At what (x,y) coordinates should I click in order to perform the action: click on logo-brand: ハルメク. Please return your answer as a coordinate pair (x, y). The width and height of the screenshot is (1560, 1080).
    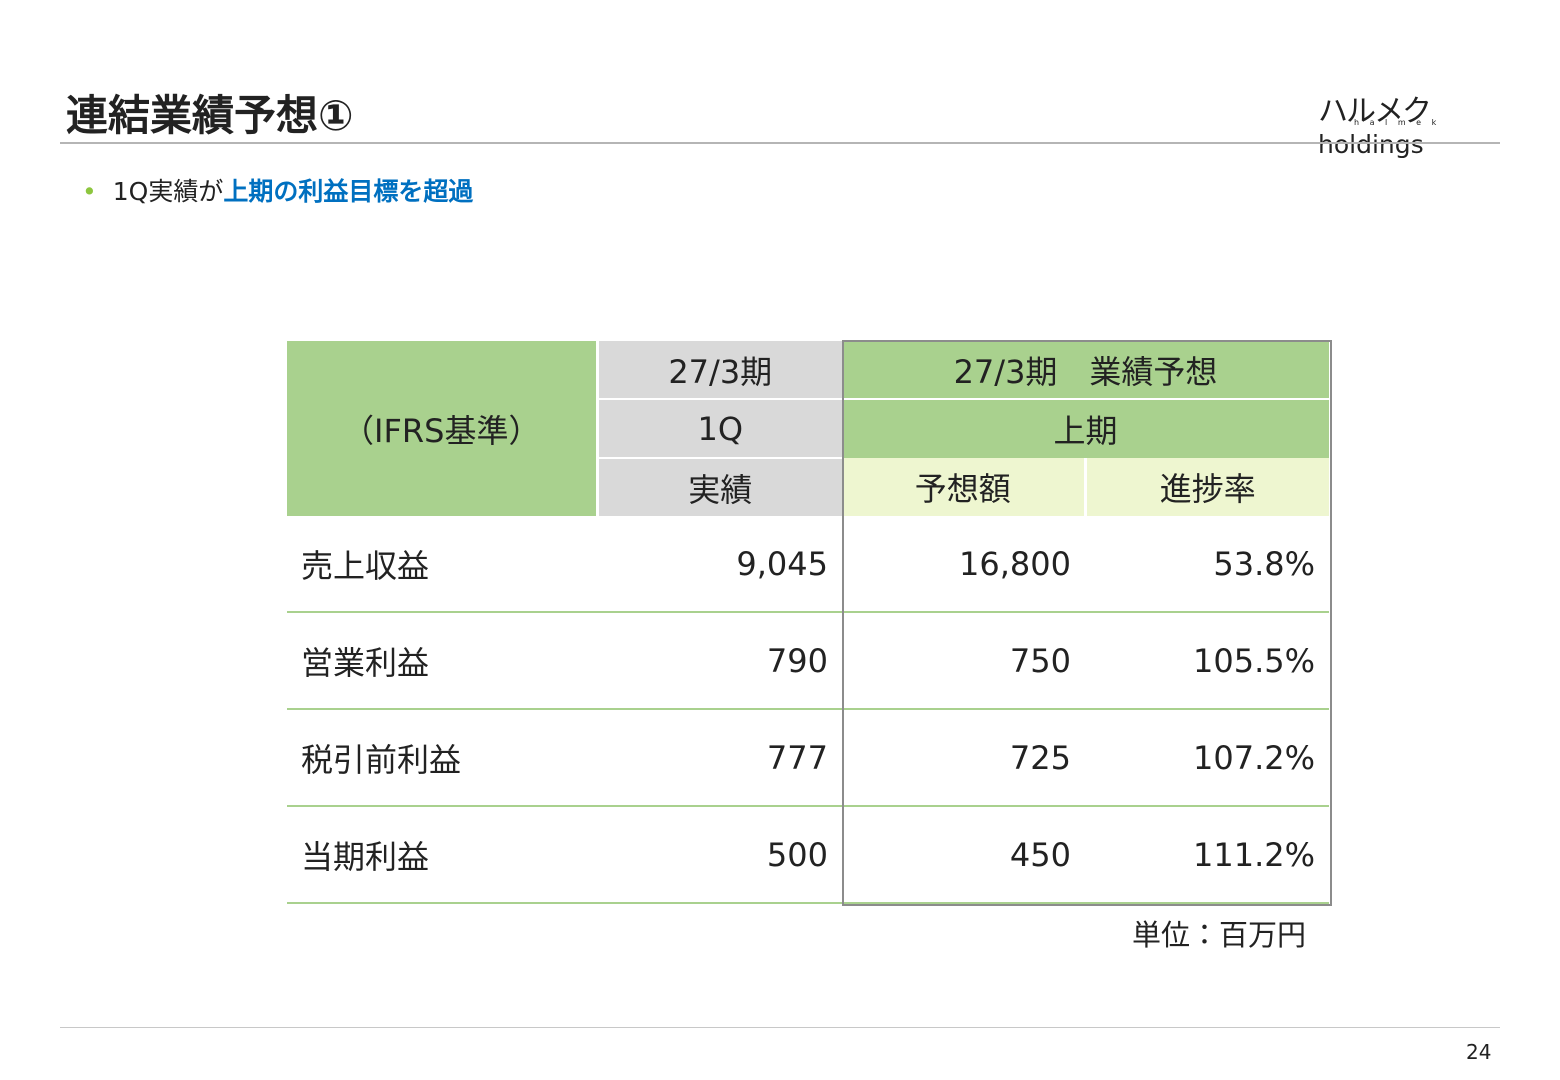
    Looking at the image, I should click on (1375, 111).